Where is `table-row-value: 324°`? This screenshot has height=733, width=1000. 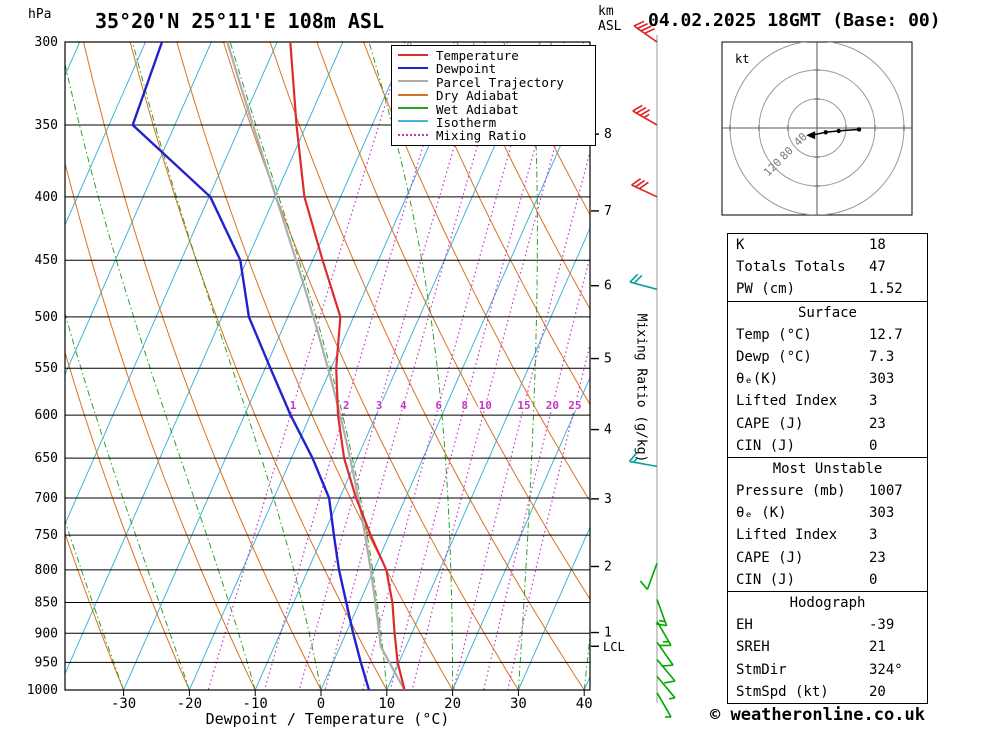
table-row-value: 324° is located at coordinates (886, 669).